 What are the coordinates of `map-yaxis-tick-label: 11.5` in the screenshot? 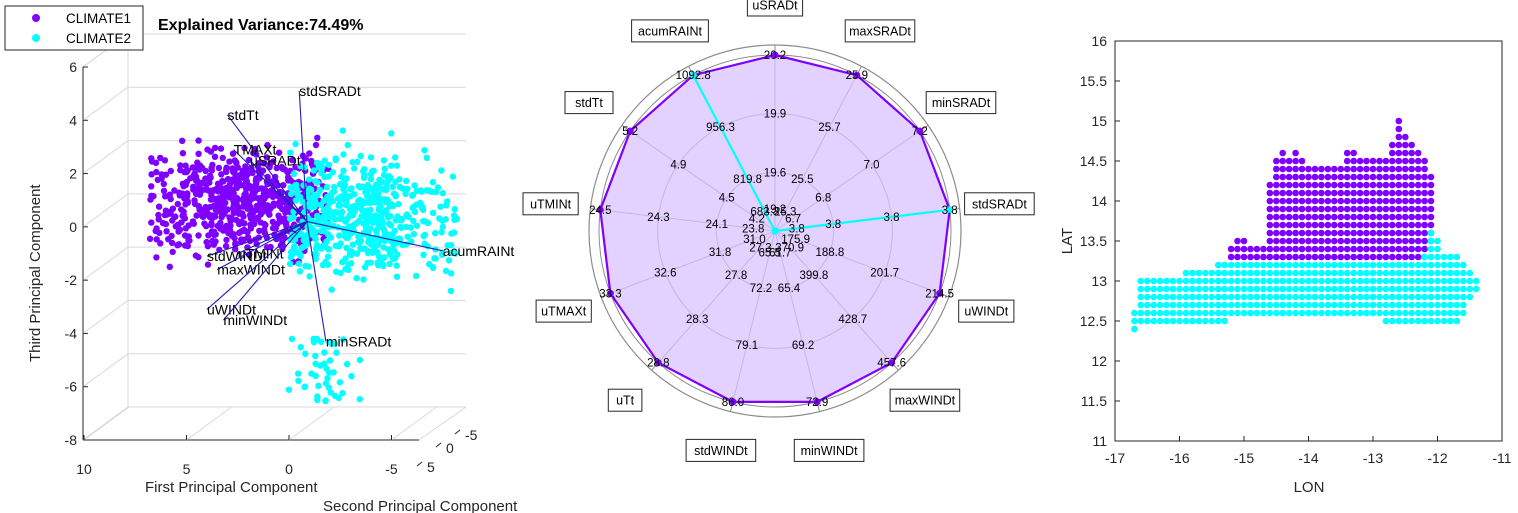 It's located at (1094, 401).